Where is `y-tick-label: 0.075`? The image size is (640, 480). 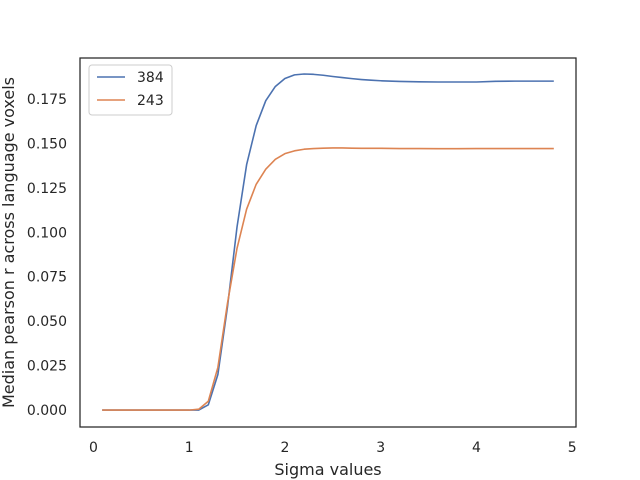
y-tick-label: 0.075 is located at coordinates (47, 278).